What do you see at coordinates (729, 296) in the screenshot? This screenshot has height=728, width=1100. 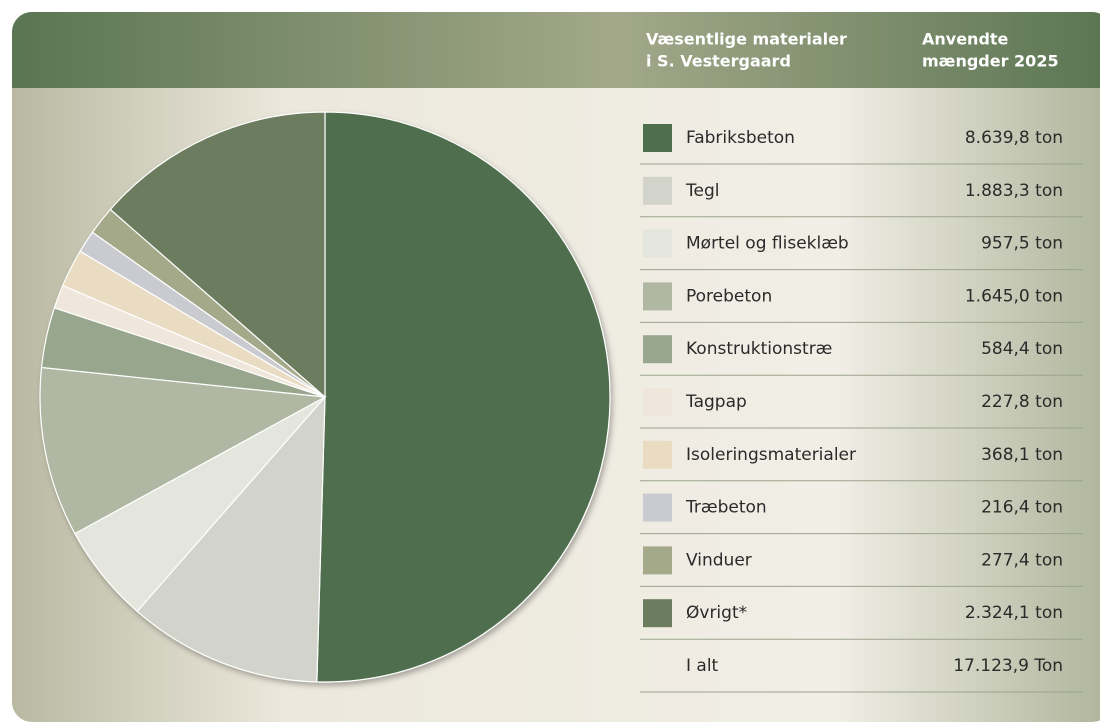 I see `legend-label: Porebeton` at bounding box center [729, 296].